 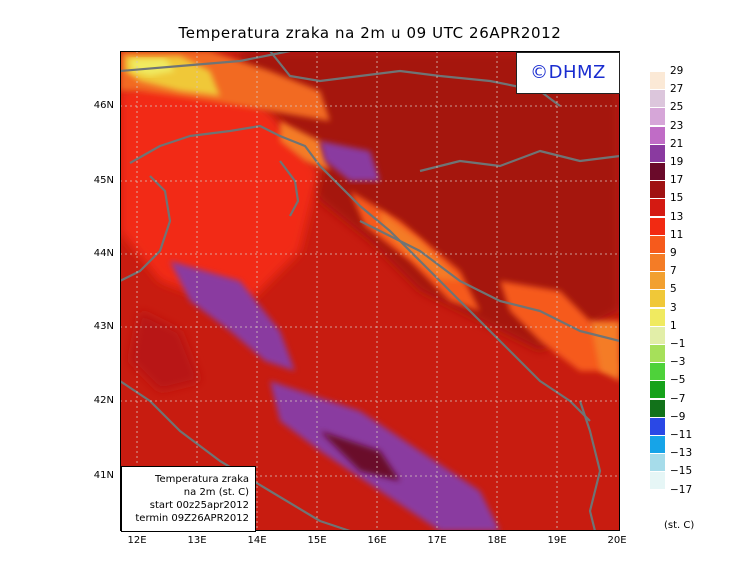 What do you see at coordinates (199, 505) in the screenshot?
I see `info-line-start: start 00z25apr2012` at bounding box center [199, 505].